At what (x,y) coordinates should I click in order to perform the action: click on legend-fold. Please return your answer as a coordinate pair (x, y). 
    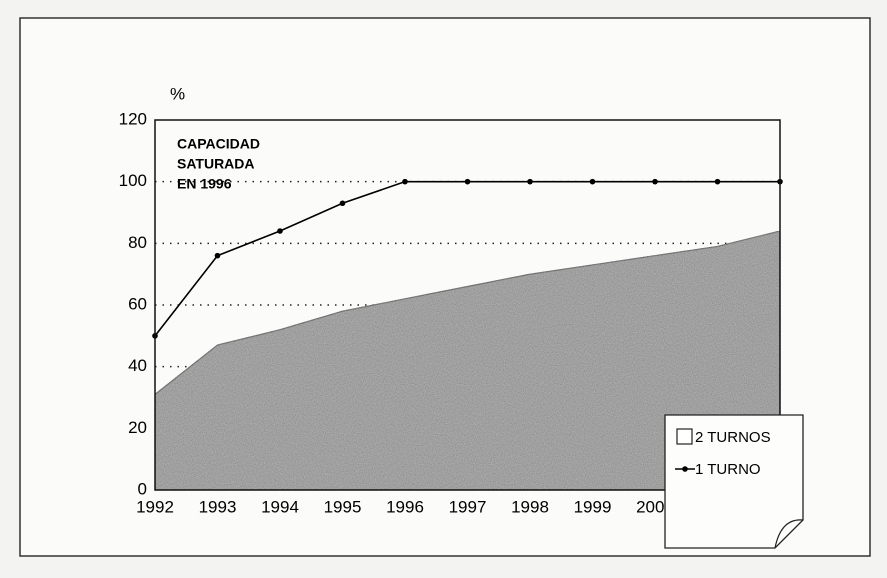
    Looking at the image, I should click on (789, 534).